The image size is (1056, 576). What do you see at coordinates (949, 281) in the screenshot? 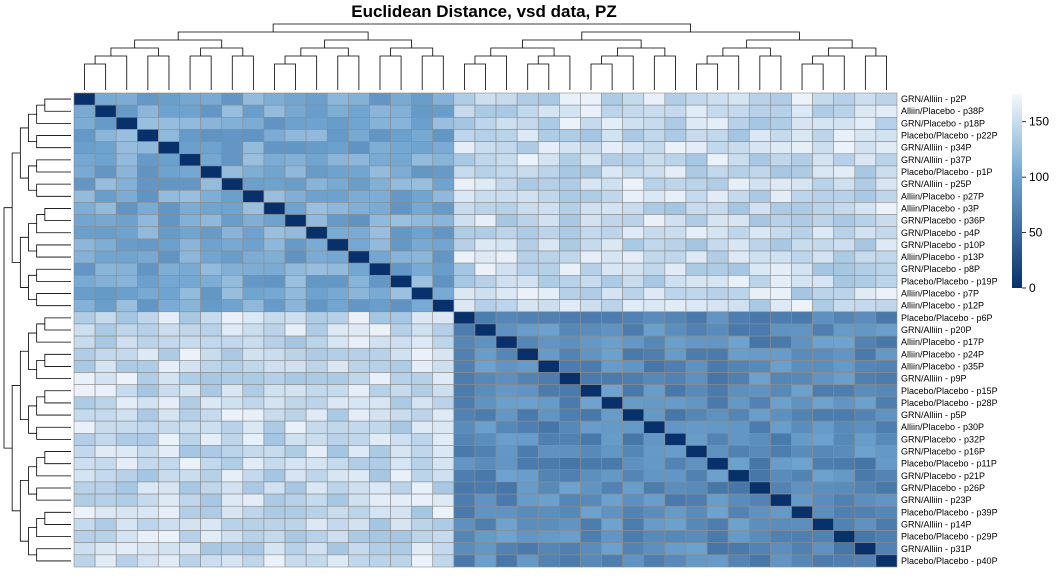
I see `row-label: Placebo/Placebo - p19P` at bounding box center [949, 281].